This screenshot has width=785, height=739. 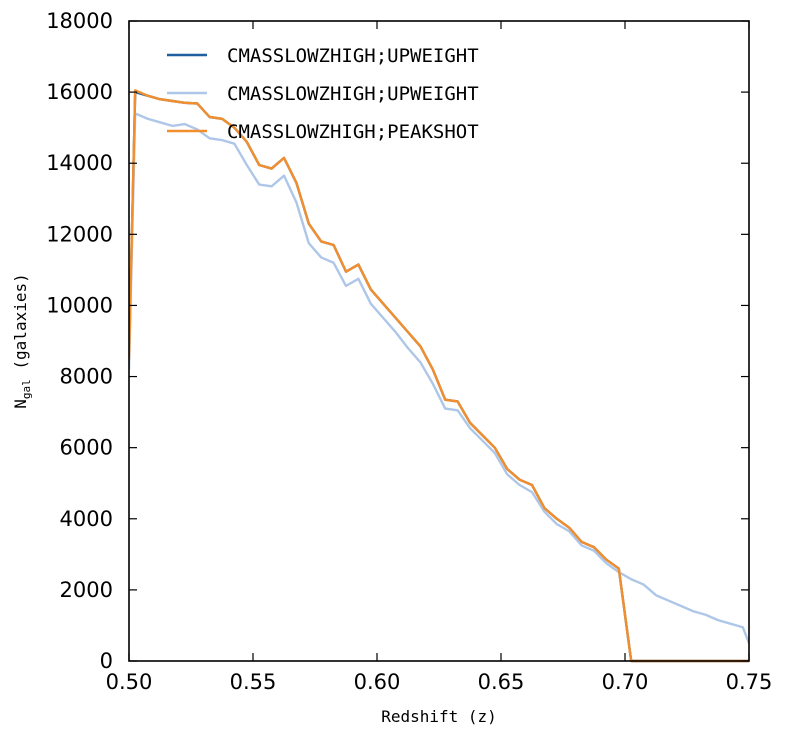 I want to click on y-tick-label: 14000, so click(x=79, y=163).